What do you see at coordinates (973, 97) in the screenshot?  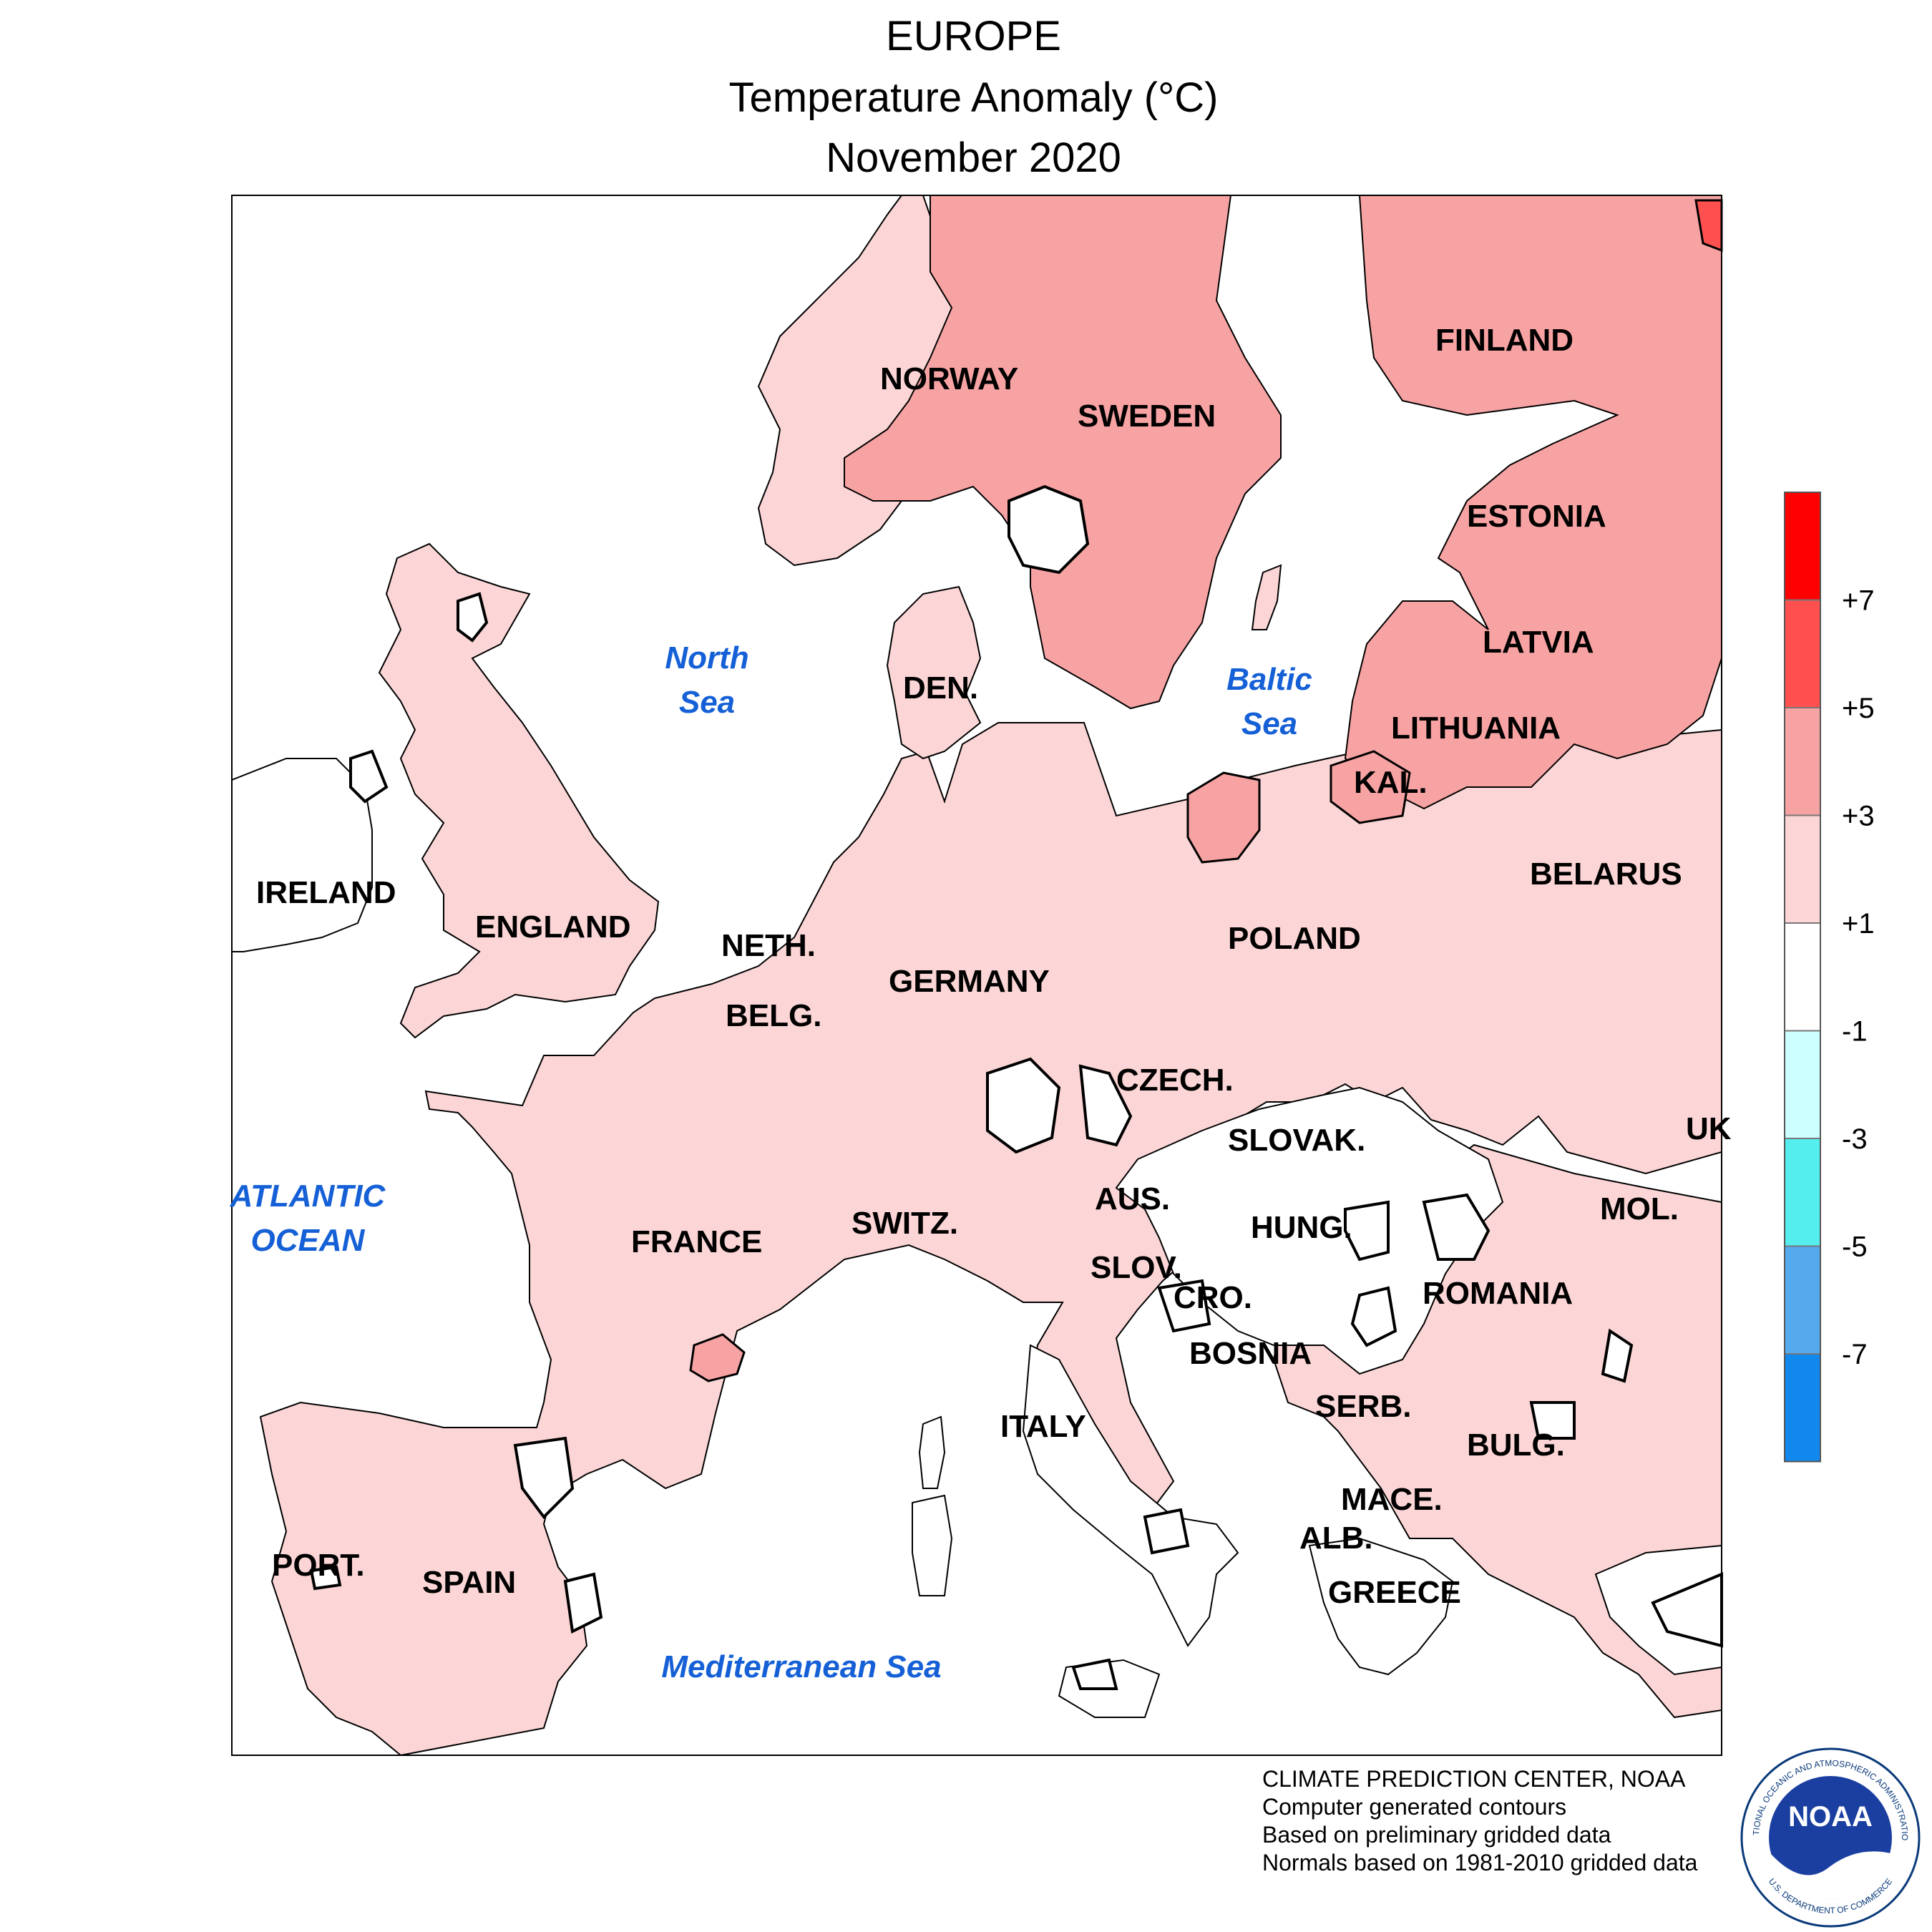 I see `map-variable: Temperature Anomaly (°C)` at bounding box center [973, 97].